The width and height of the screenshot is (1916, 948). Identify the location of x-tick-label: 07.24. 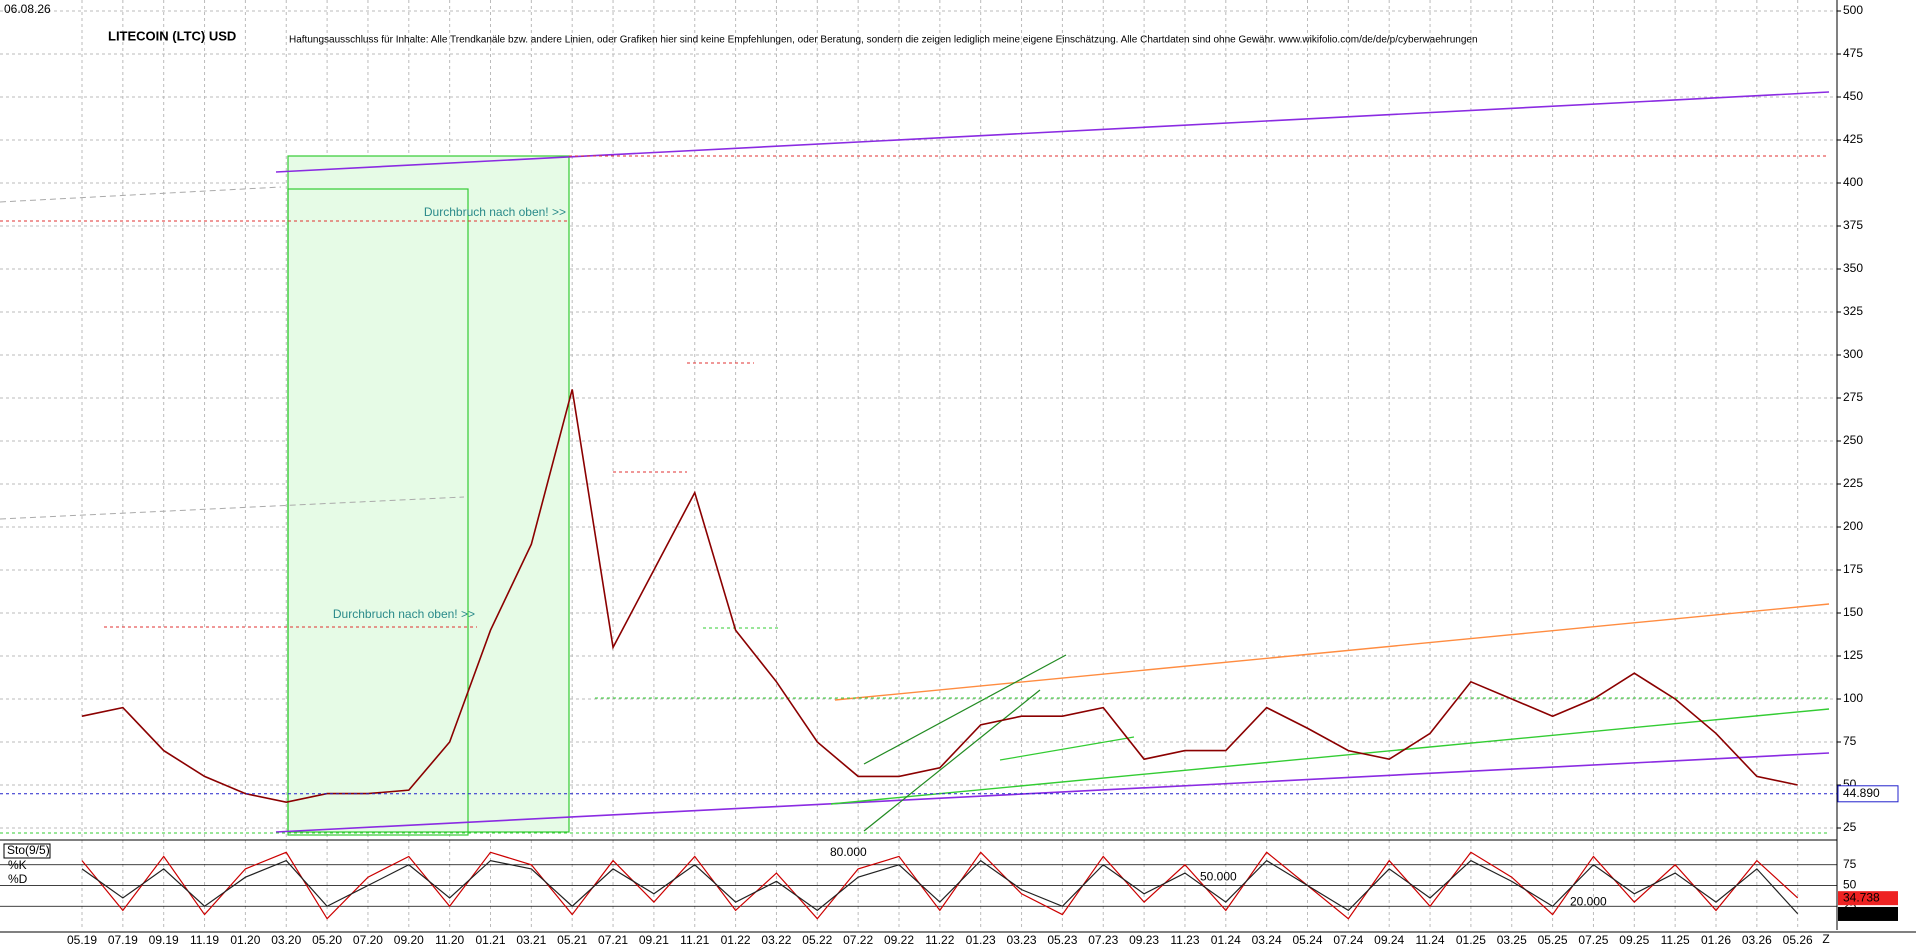
(1348, 940).